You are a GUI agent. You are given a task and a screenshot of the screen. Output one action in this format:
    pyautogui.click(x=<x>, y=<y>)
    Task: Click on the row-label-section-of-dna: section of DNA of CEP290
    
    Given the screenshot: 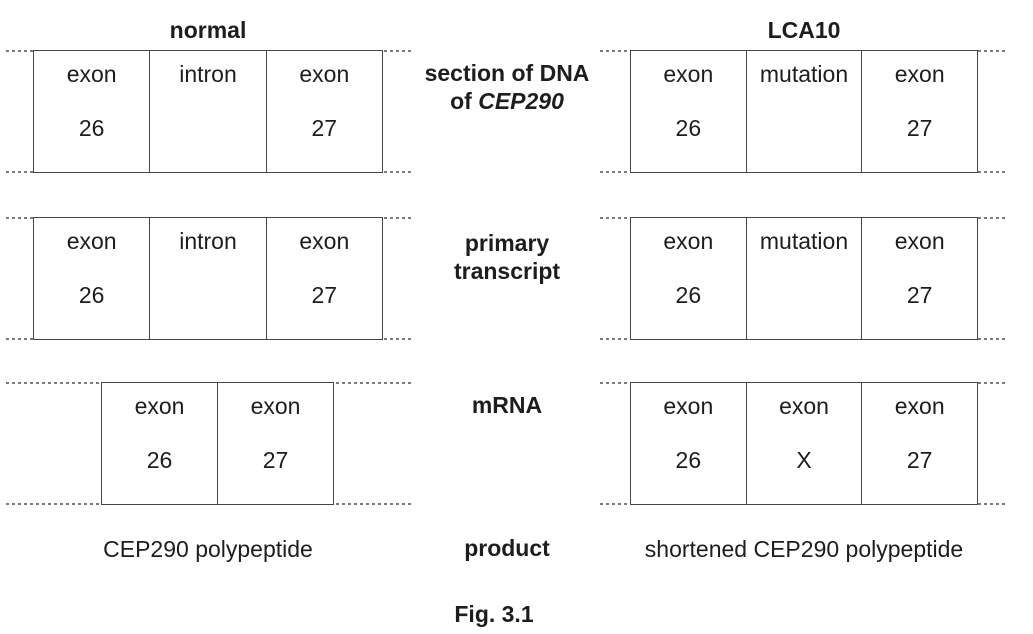 What is the action you would take?
    pyautogui.click(x=507, y=87)
    